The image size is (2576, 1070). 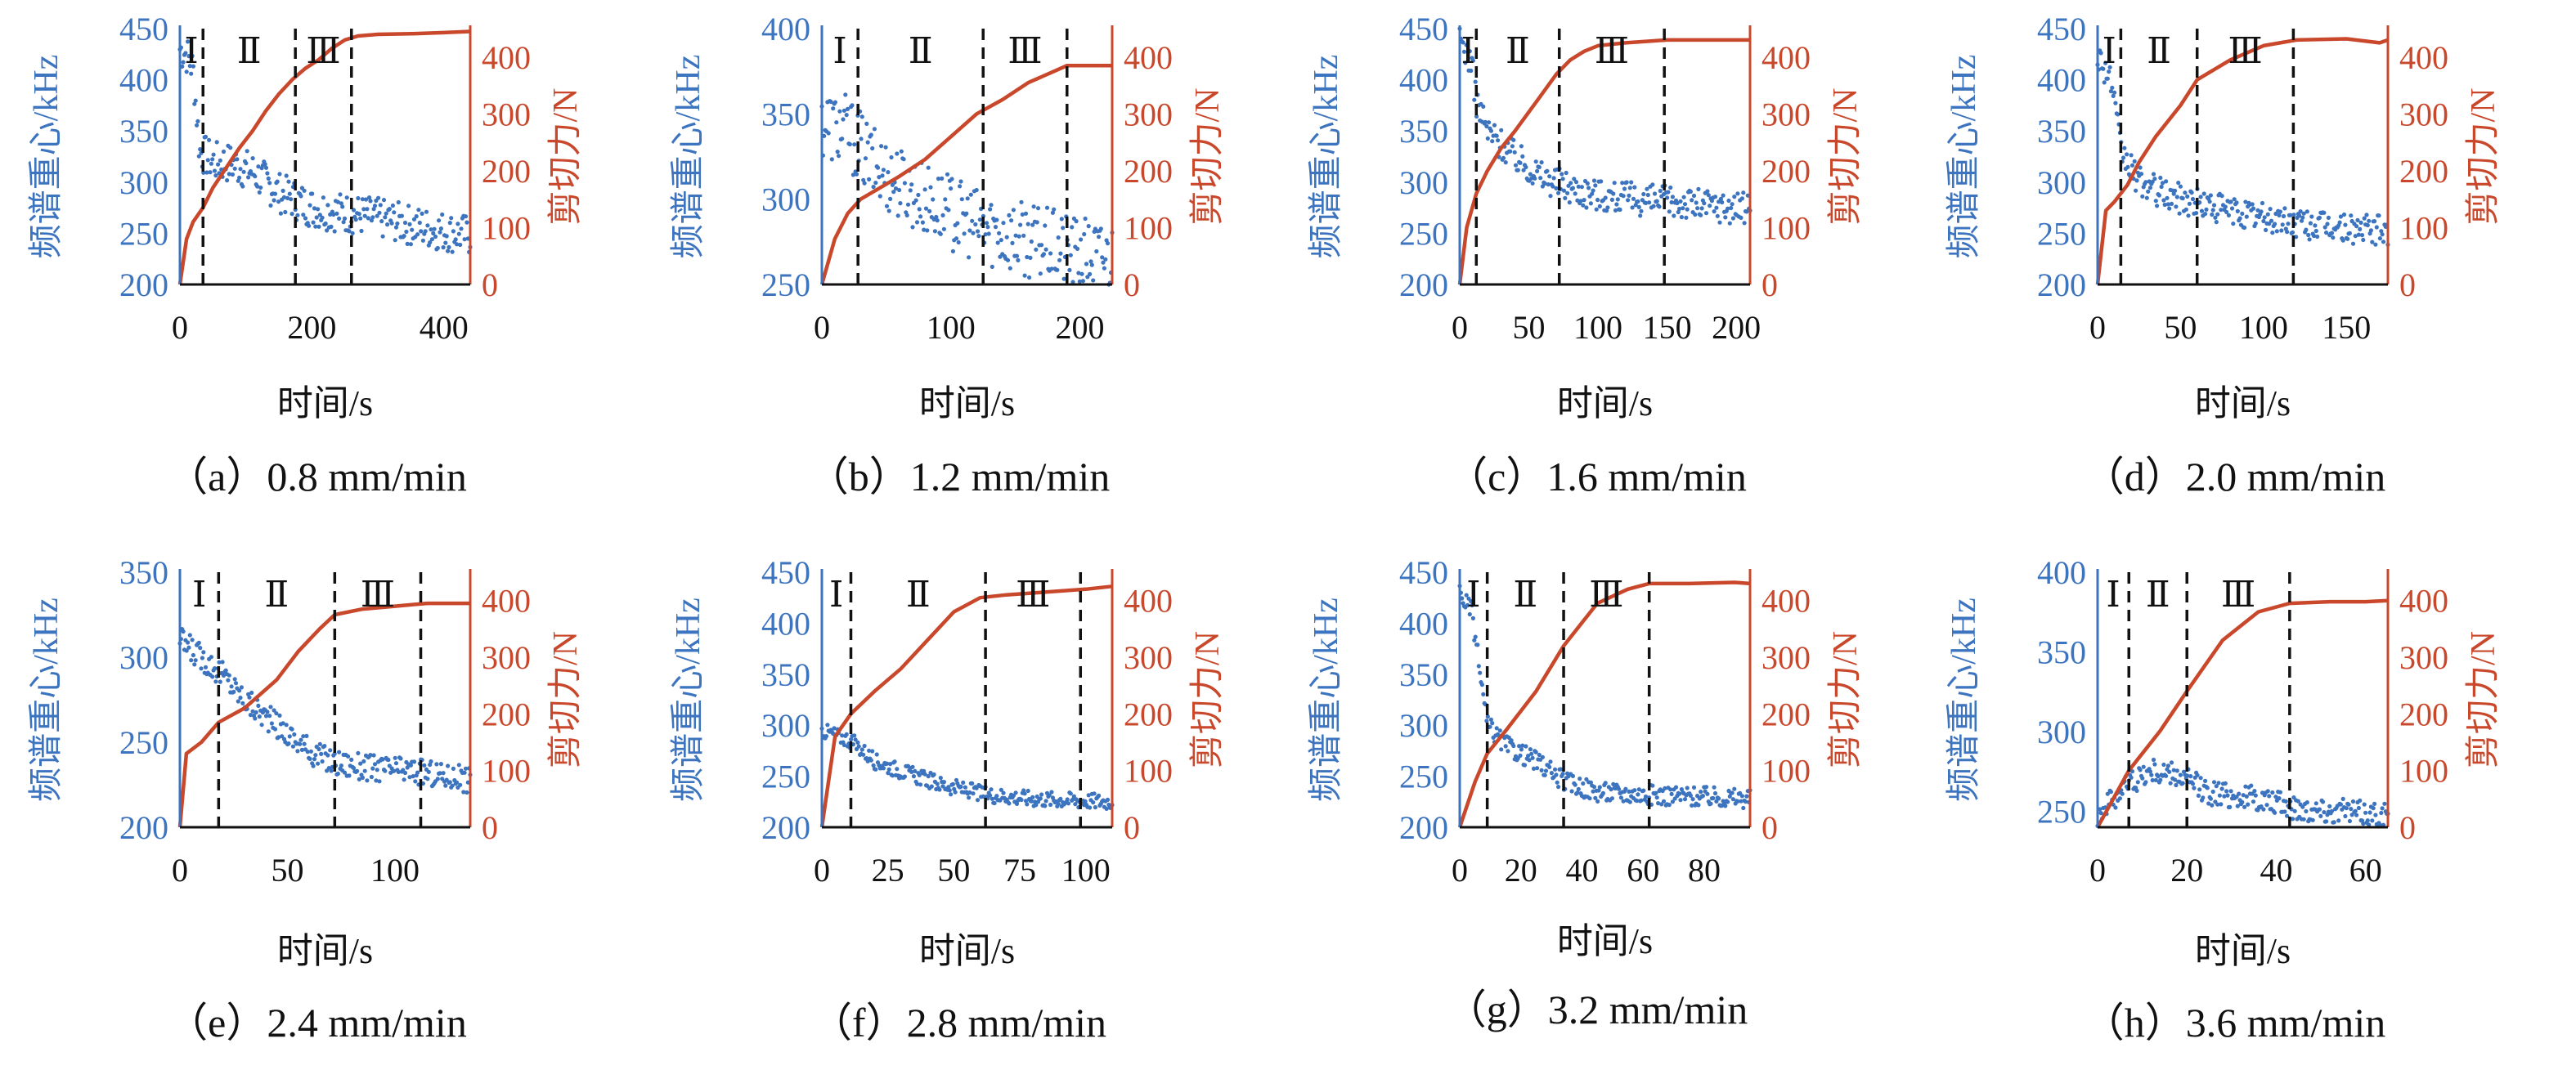 I want to click on x-axis-label: 时间/s, so click(x=1605, y=941).